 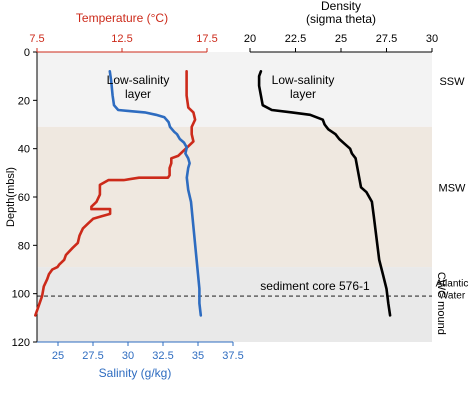 What do you see at coordinates (452, 295) in the screenshot?
I see `zone-label-atlantic-water-line: Water` at bounding box center [452, 295].